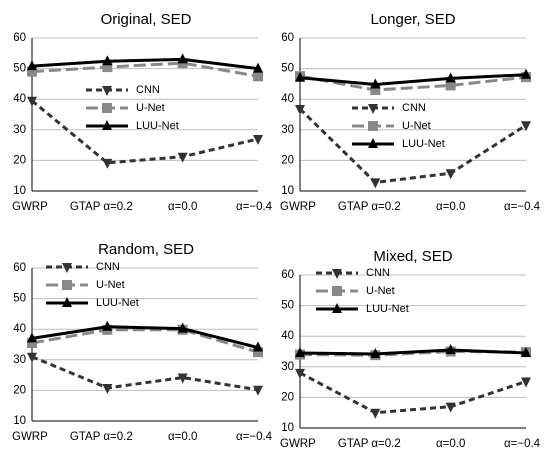 The image size is (550, 458). What do you see at coordinates (414, 108) in the screenshot?
I see `legend-label: CNN` at bounding box center [414, 108].